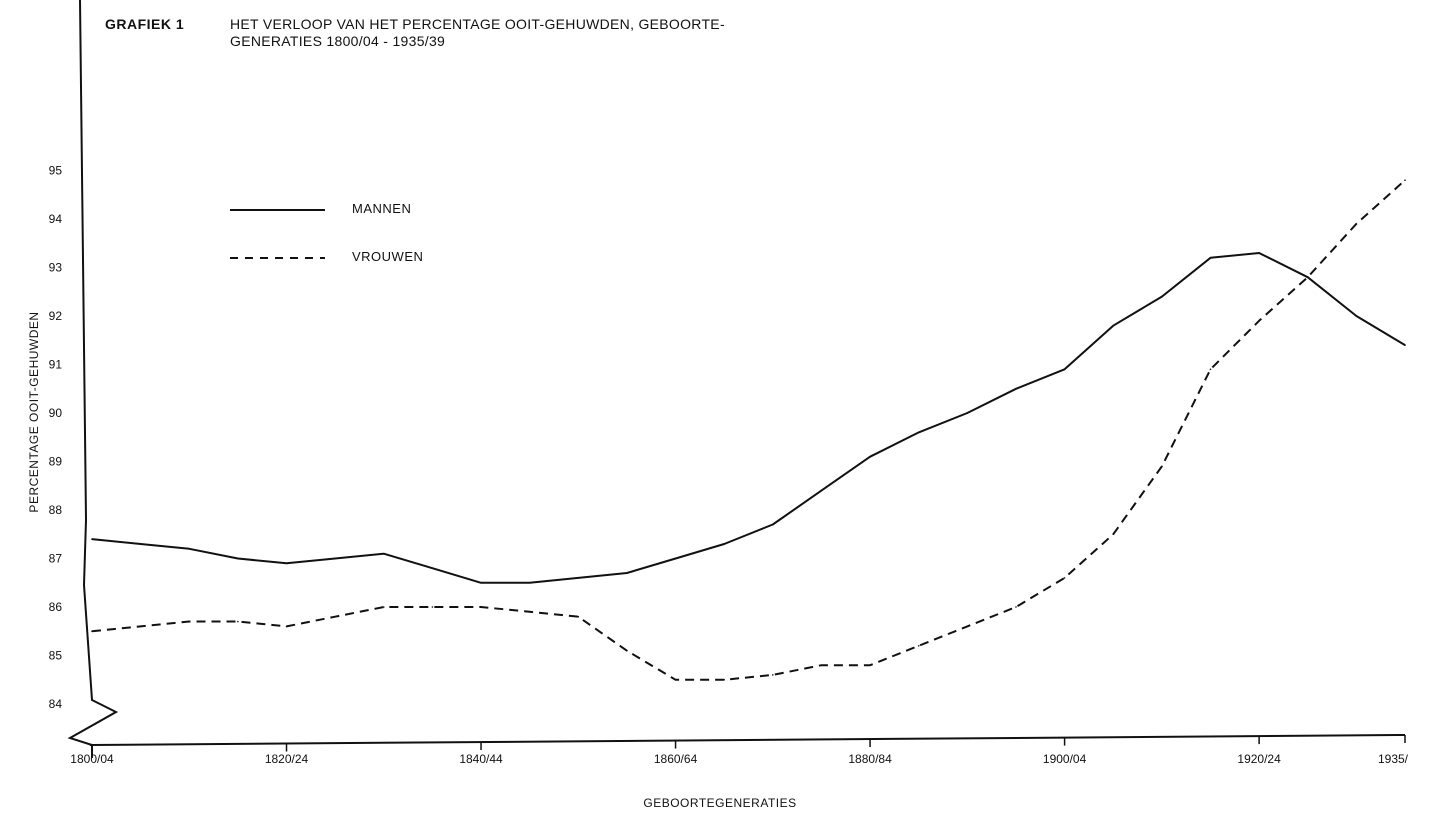  What do you see at coordinates (719, 803) in the screenshot?
I see `x-axis-title: GEBOORTEGENERATIES` at bounding box center [719, 803].